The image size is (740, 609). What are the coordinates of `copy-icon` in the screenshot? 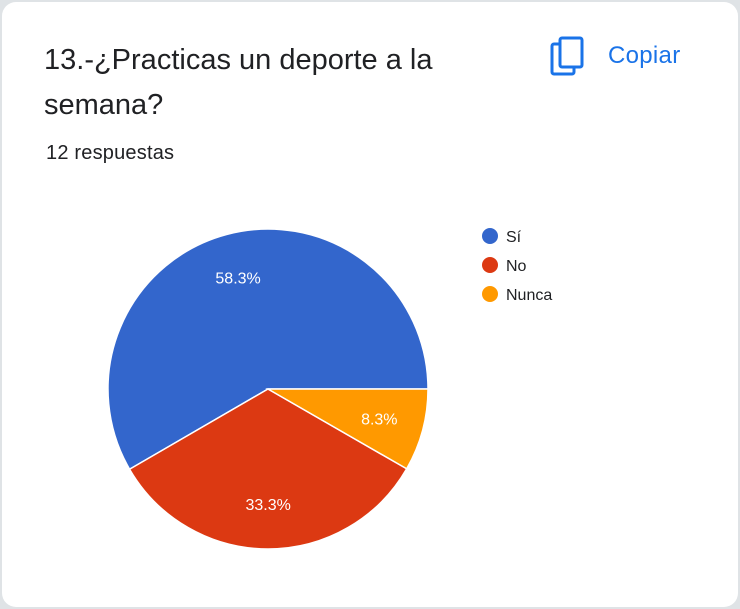 It's located at (567, 56).